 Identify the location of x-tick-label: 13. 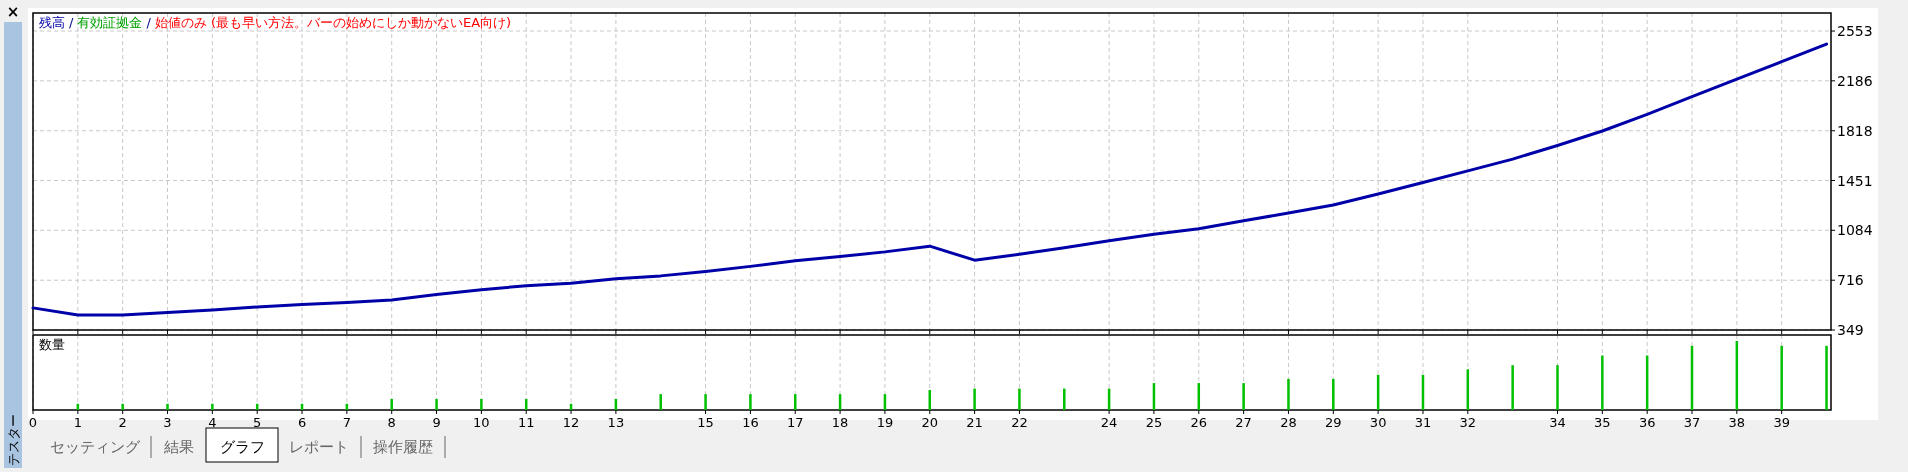
(616, 422).